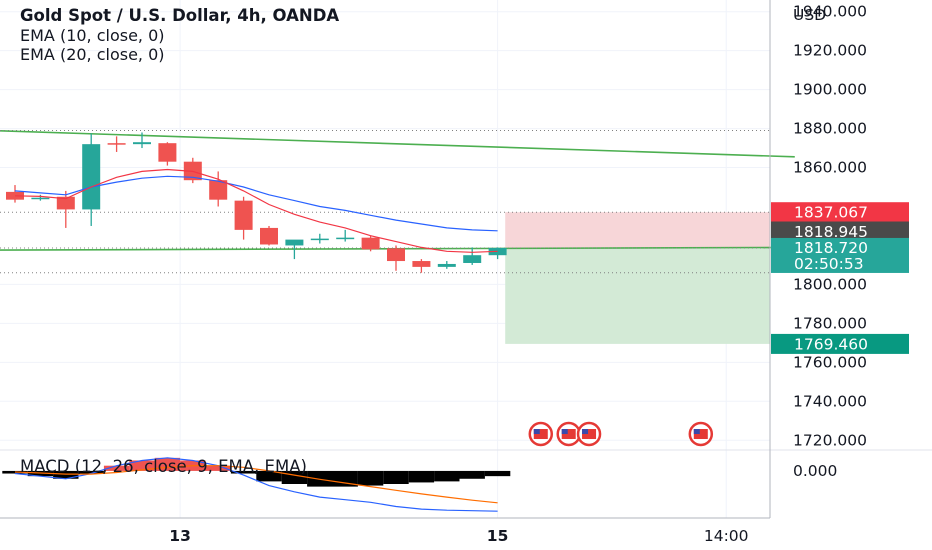 The image size is (932, 550). Describe the element at coordinates (830, 129) in the screenshot. I see `price-tick-label: 1880.000` at that location.